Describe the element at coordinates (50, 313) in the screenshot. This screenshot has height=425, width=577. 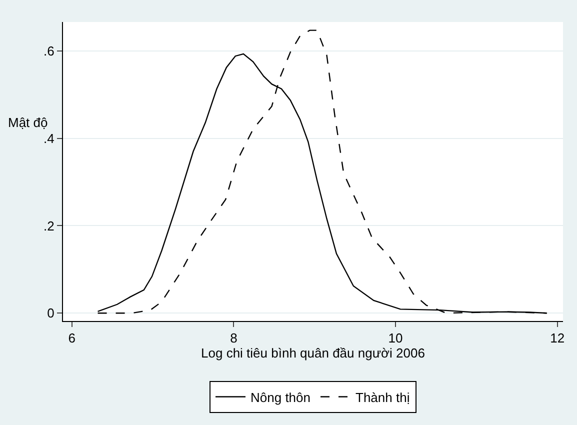
I see `y-tick-label: 0` at that location.